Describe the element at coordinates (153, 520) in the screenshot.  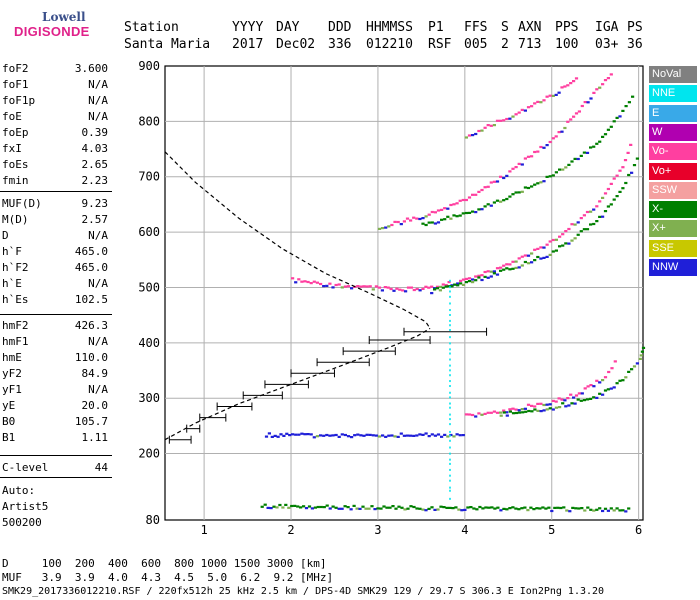
I see `y-tick-label: 80` at that location.